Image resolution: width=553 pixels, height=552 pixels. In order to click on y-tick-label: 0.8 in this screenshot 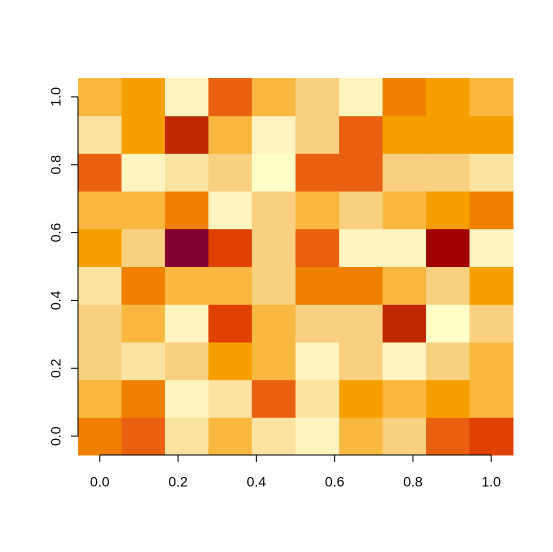, I will do `click(56, 165)`.